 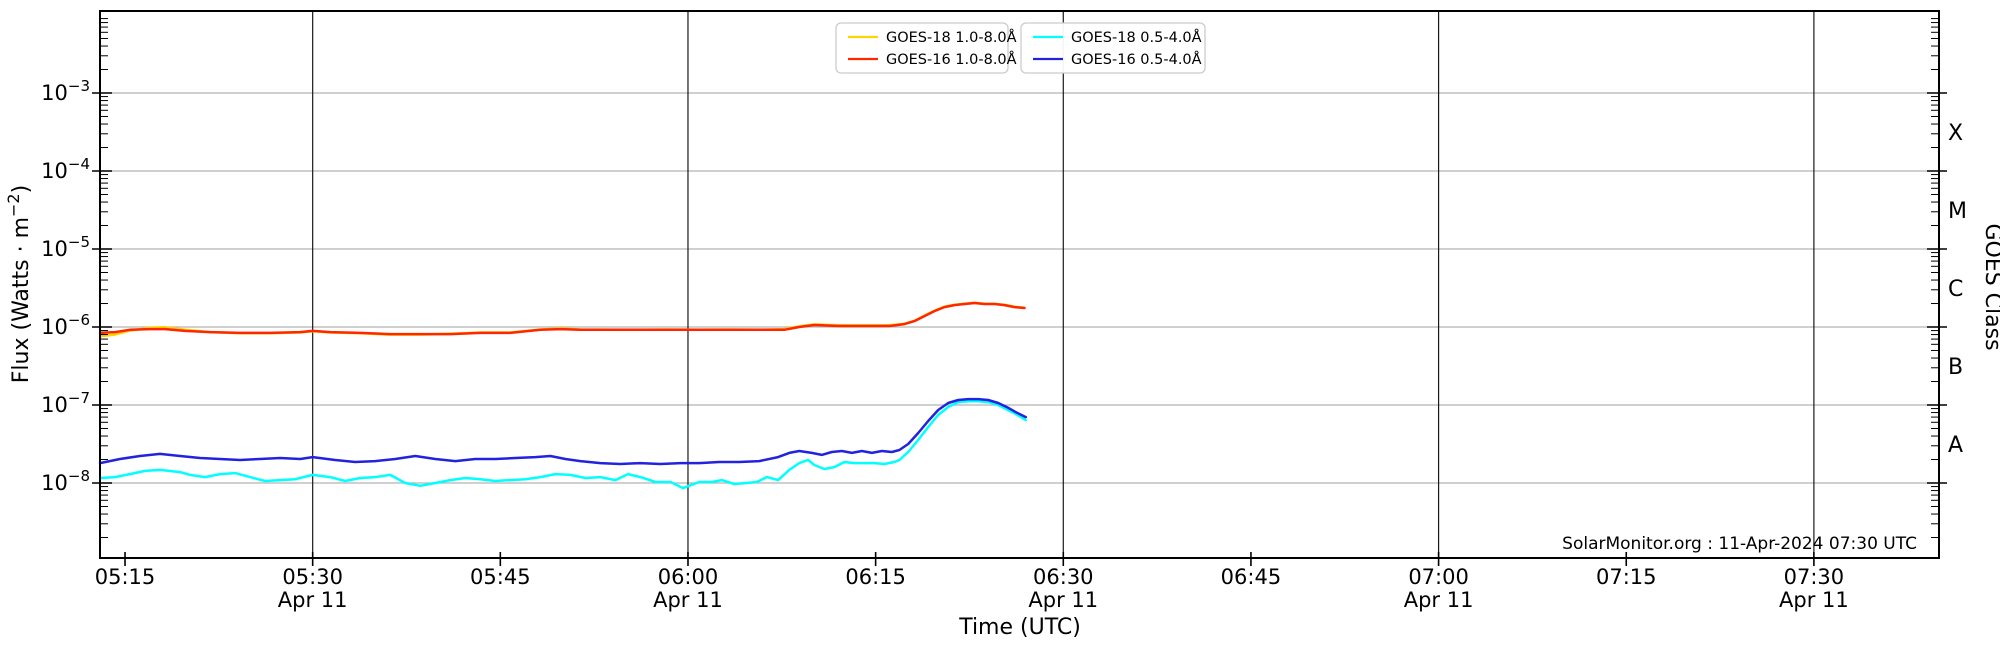 I want to click on legend-entry-label: GOES-16 1.0-8.0Å, so click(x=951, y=59).